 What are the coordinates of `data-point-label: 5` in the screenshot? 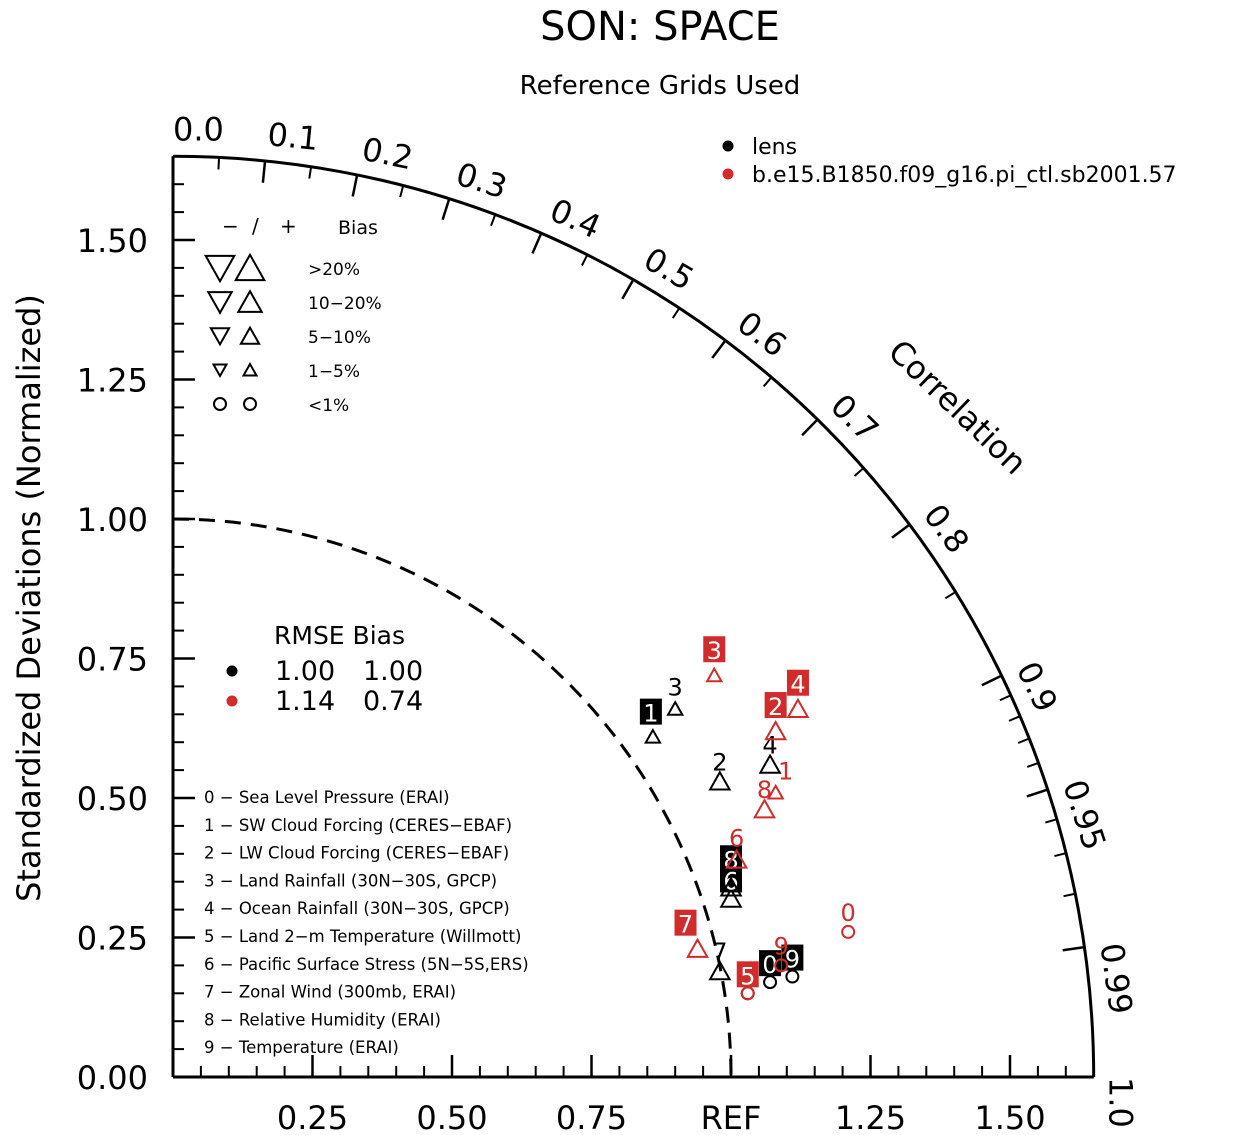 It's located at (747, 976).